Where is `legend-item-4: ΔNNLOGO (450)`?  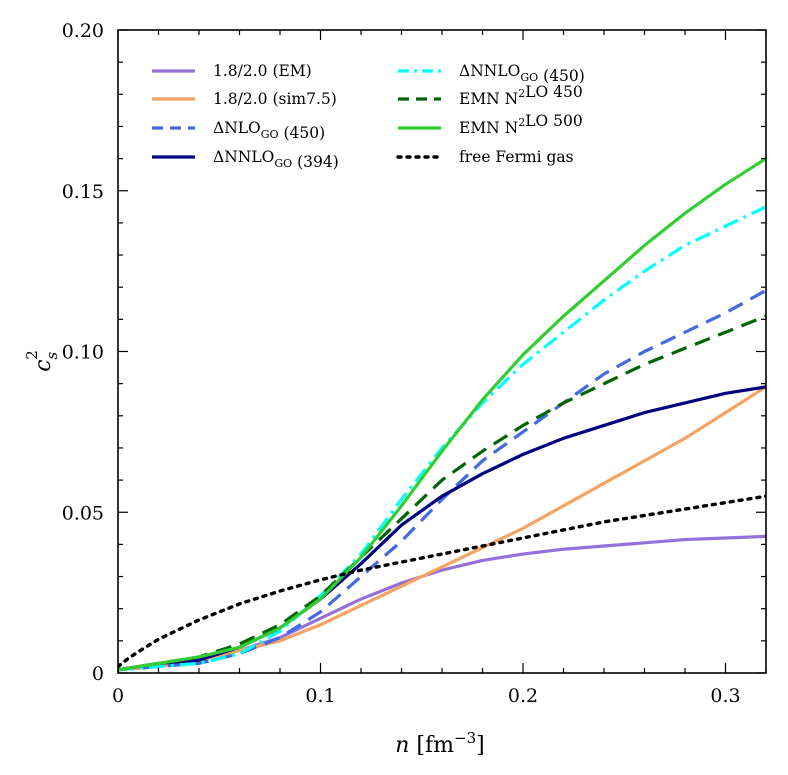
legend-item-4: ΔNNLOGO (450) is located at coordinates (491, 73).